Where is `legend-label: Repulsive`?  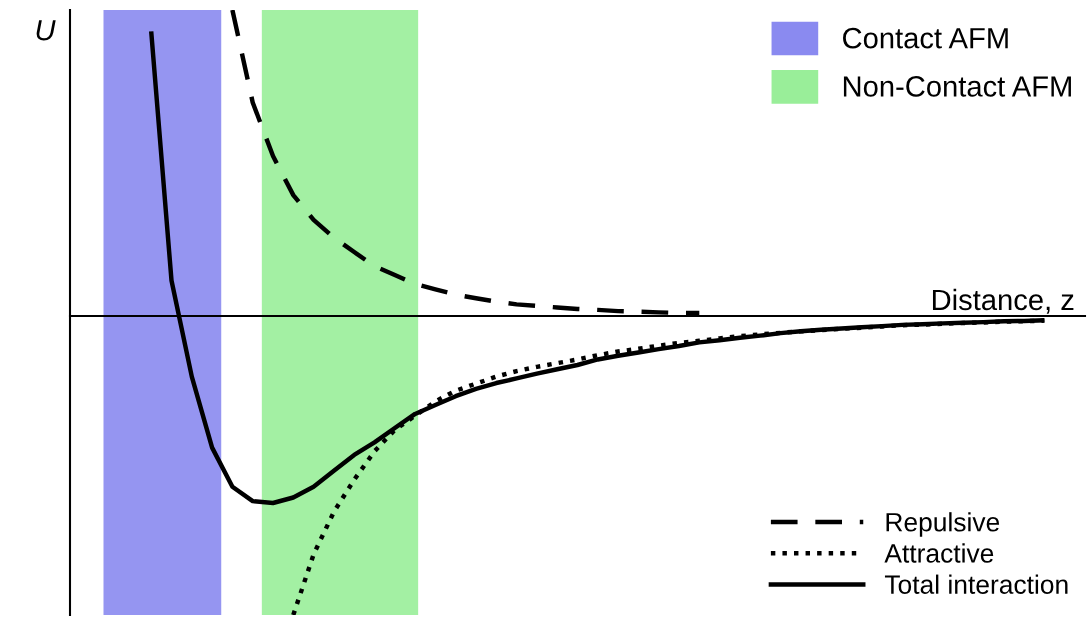
legend-label: Repulsive is located at coordinates (943, 524).